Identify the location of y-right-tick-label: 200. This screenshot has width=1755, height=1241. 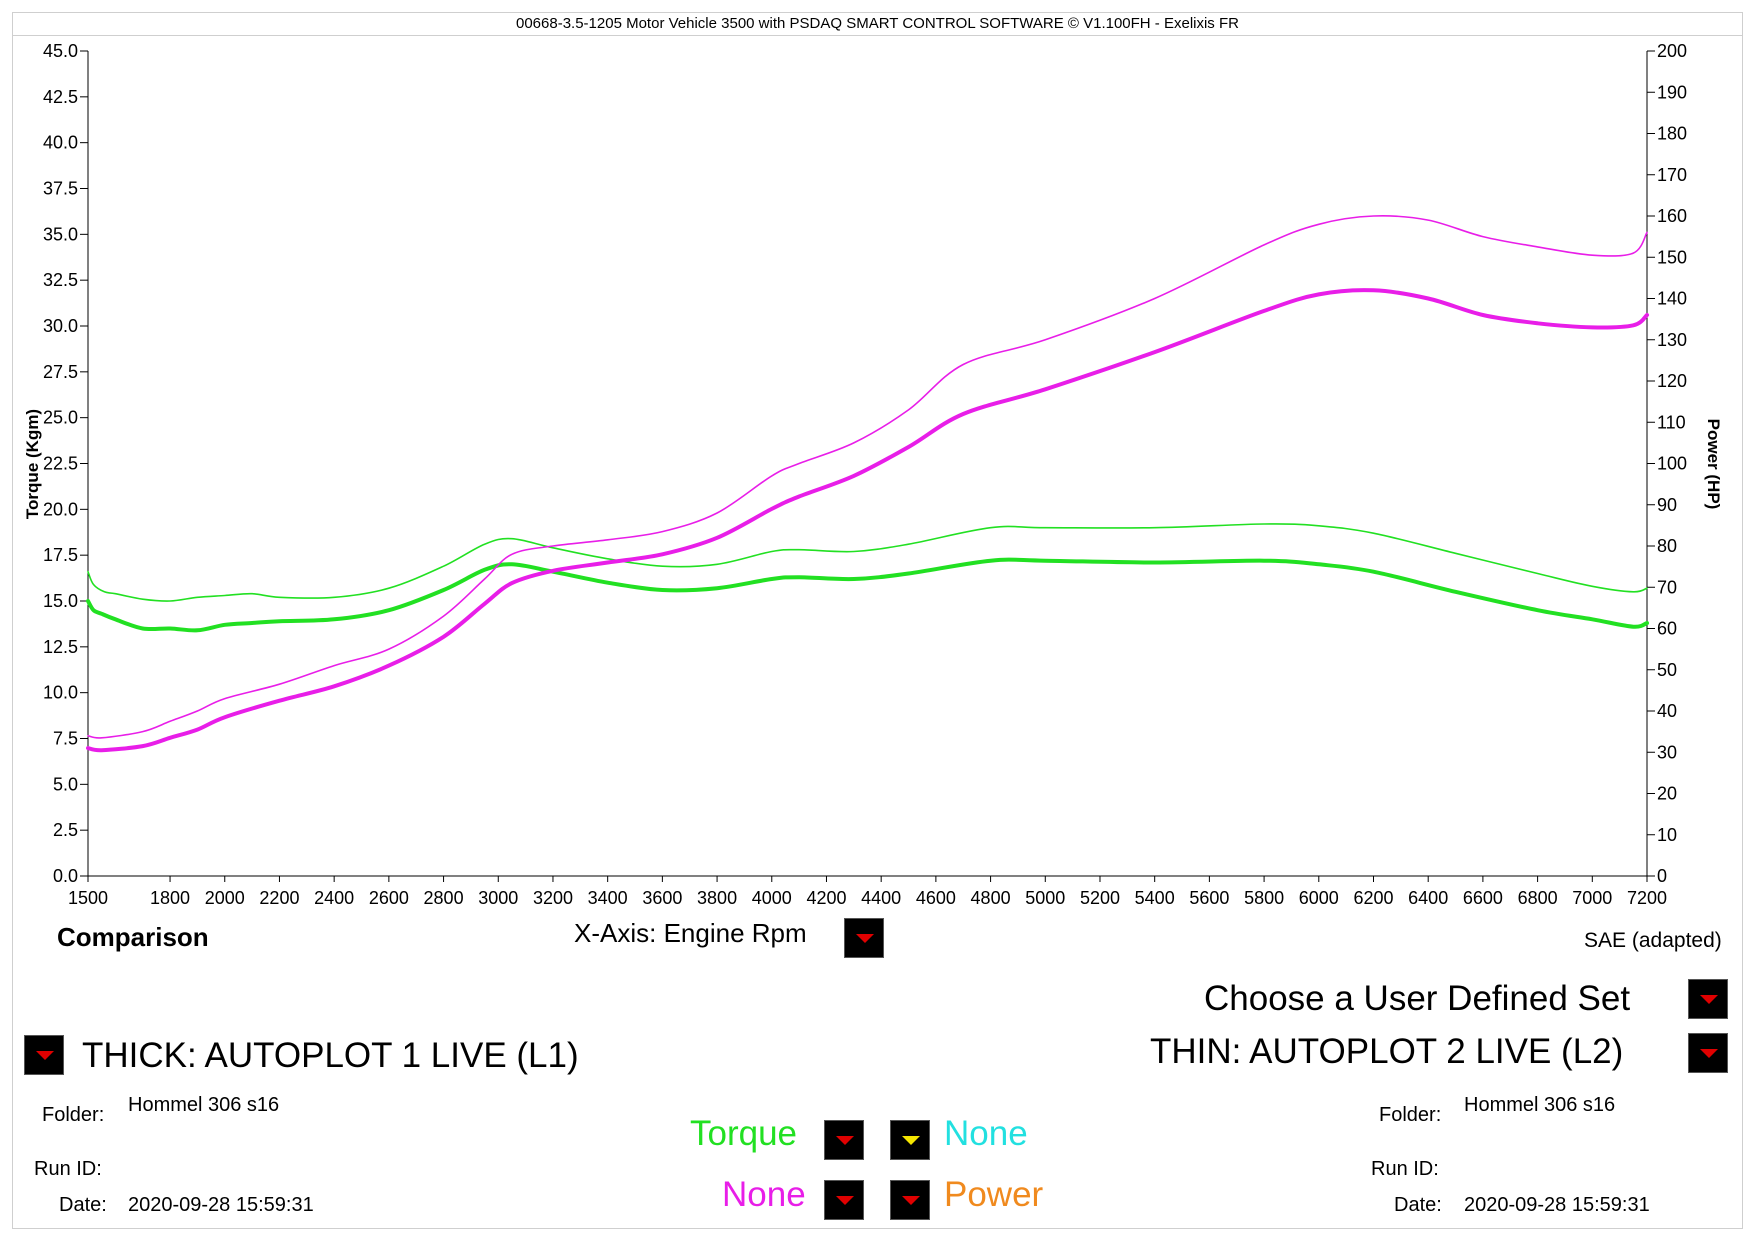
(1672, 51).